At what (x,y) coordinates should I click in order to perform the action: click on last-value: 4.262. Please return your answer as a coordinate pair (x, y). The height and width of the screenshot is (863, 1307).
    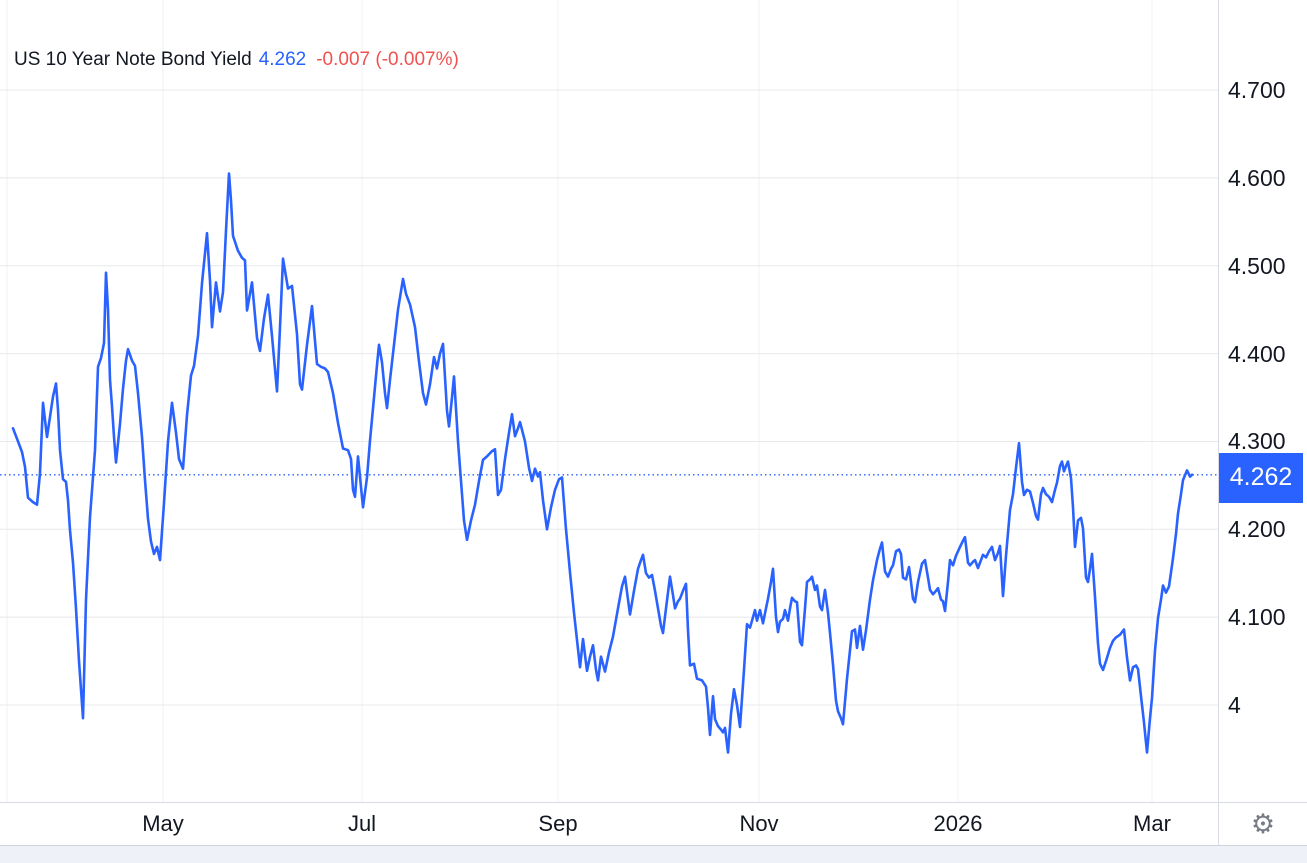
    Looking at the image, I should click on (282, 59).